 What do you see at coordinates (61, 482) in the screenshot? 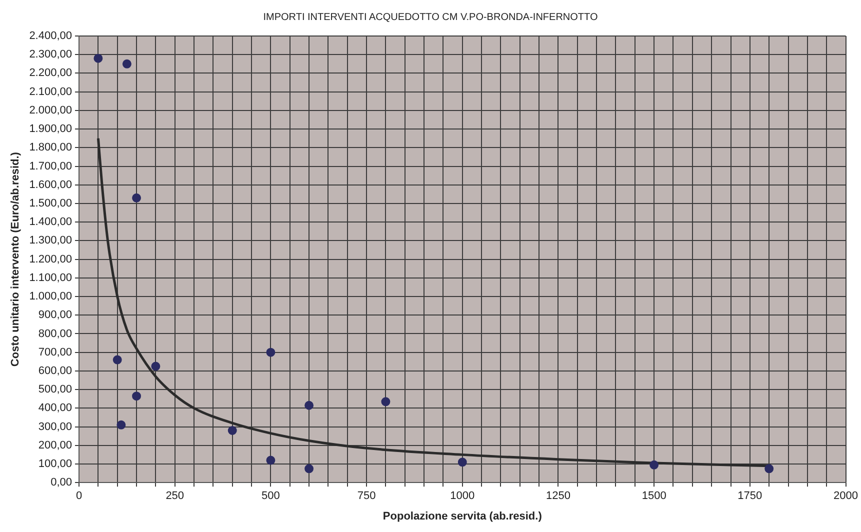
I see `y-tick-label: 0,00` at bounding box center [61, 482].